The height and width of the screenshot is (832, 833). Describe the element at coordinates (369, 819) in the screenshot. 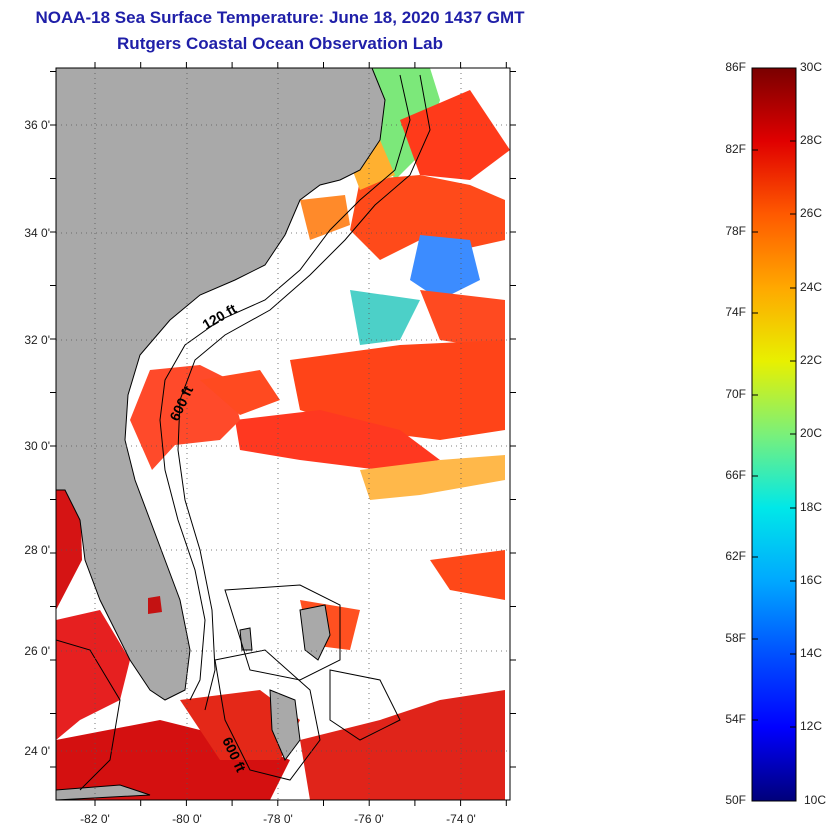

I see `lon-label: -76 0'` at that location.